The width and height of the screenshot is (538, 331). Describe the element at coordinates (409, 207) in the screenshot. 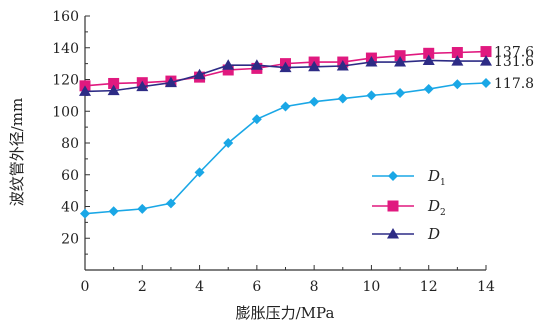

I see `legend-entry-2: D2` at that location.